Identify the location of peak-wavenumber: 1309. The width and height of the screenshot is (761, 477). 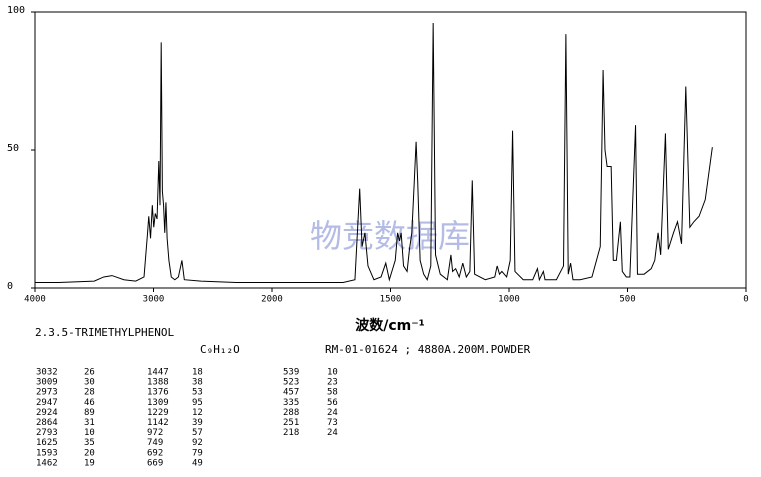
(158, 403).